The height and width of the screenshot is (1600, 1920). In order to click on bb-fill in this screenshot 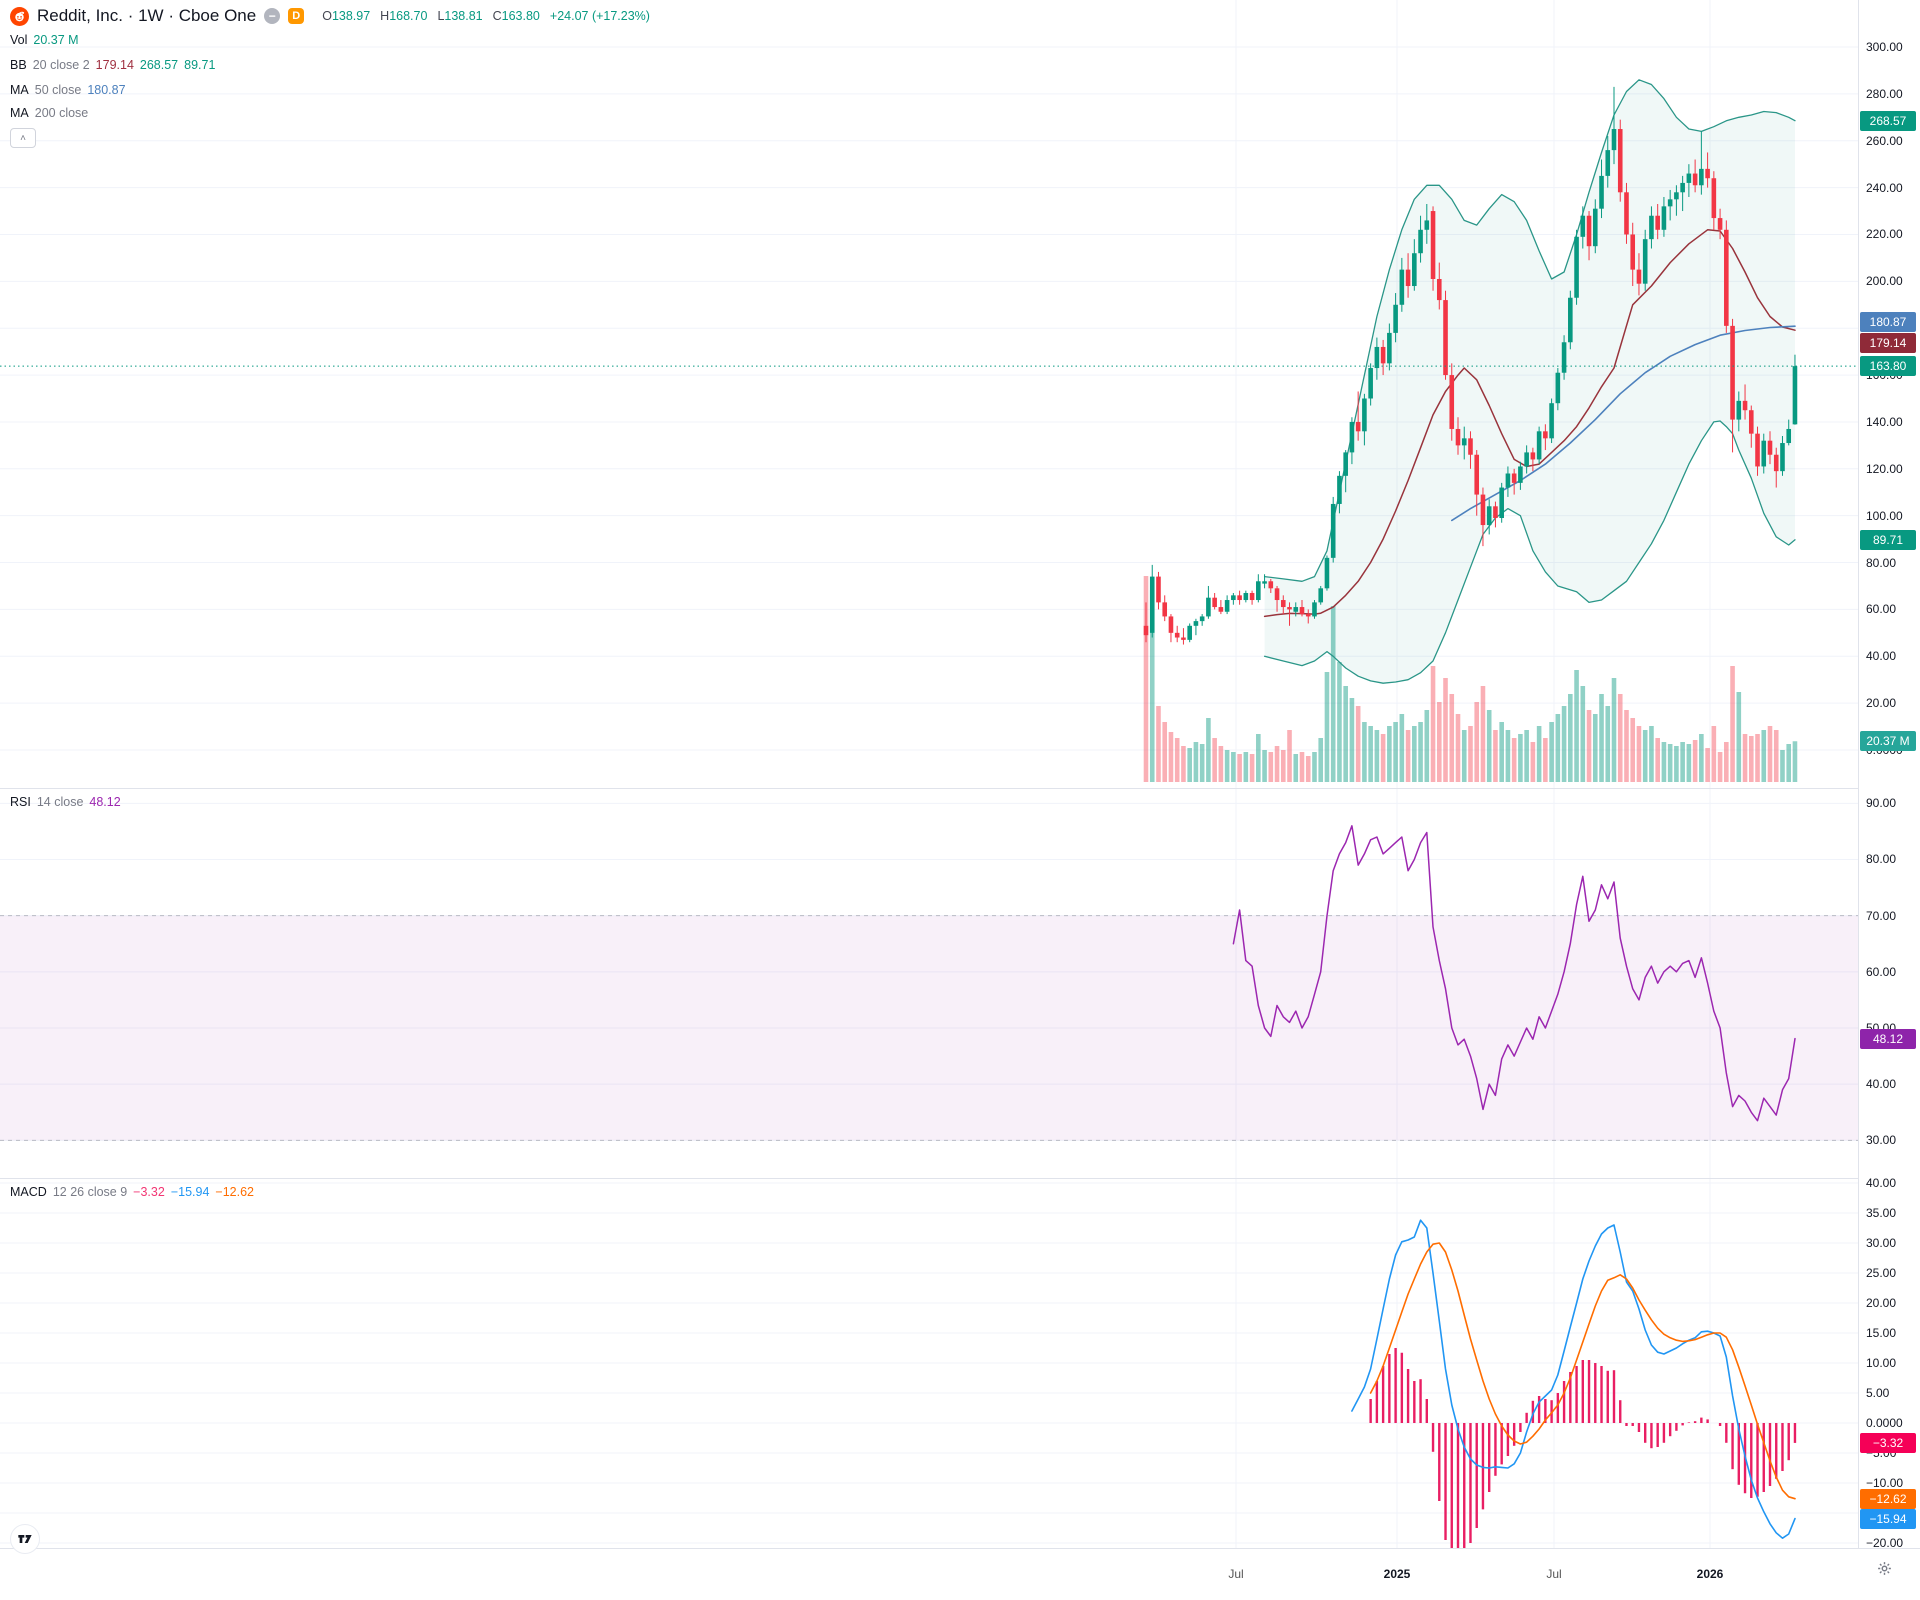, I will do `click(1529, 381)`.